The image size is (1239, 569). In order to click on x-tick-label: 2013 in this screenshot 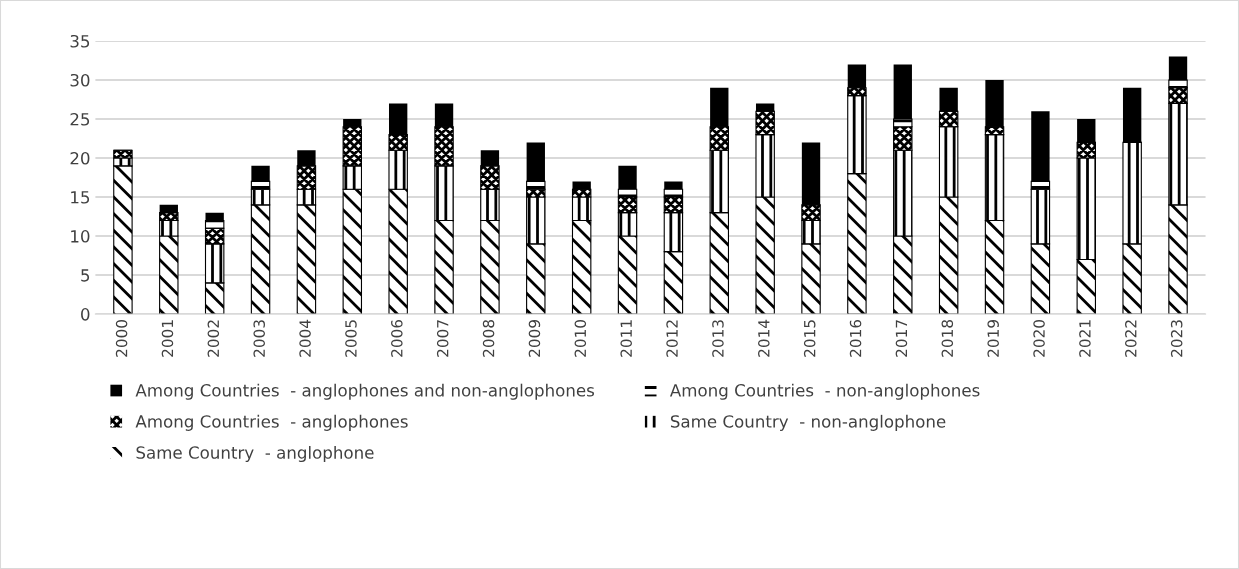, I will do `click(718, 338)`.